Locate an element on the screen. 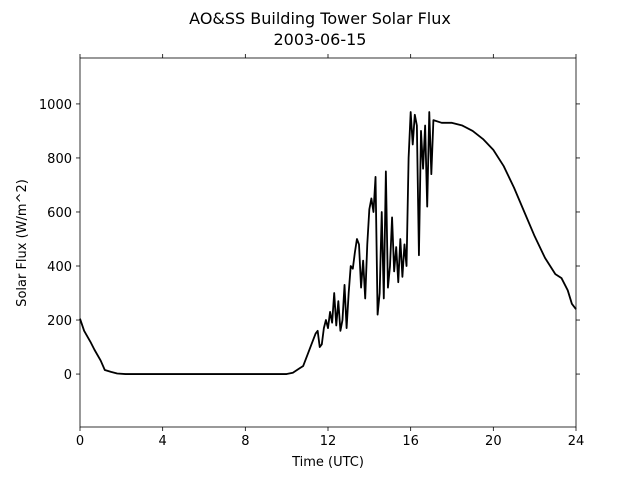 The height and width of the screenshot is (484, 640). chart-title: AO&SS Building Tower Solar Flux is located at coordinates (320, 18).